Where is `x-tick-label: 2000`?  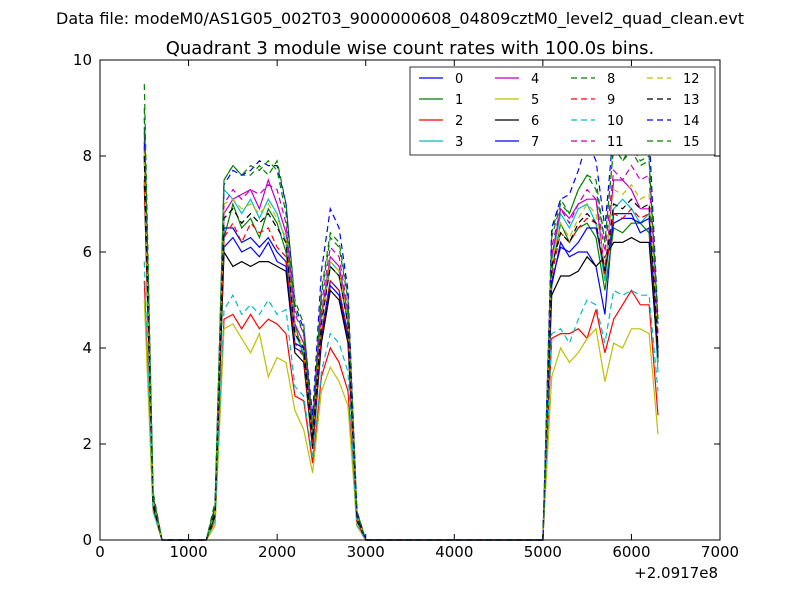
x-tick-label: 2000 is located at coordinates (277, 552).